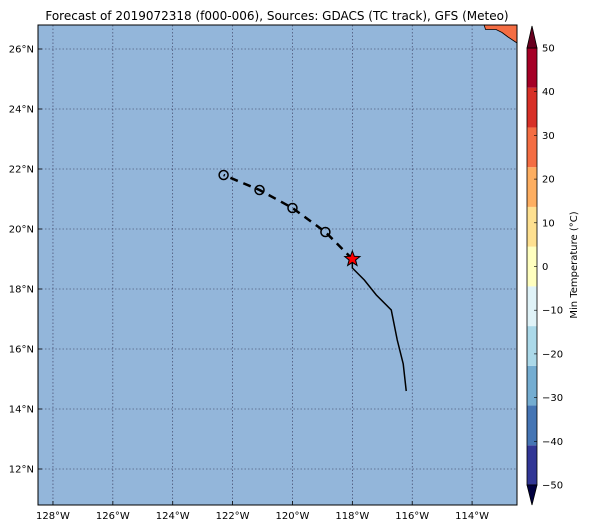 This screenshot has width=592, height=529. What do you see at coordinates (472, 516) in the screenshot?
I see `lon-tick-label: 114°W` at bounding box center [472, 516].